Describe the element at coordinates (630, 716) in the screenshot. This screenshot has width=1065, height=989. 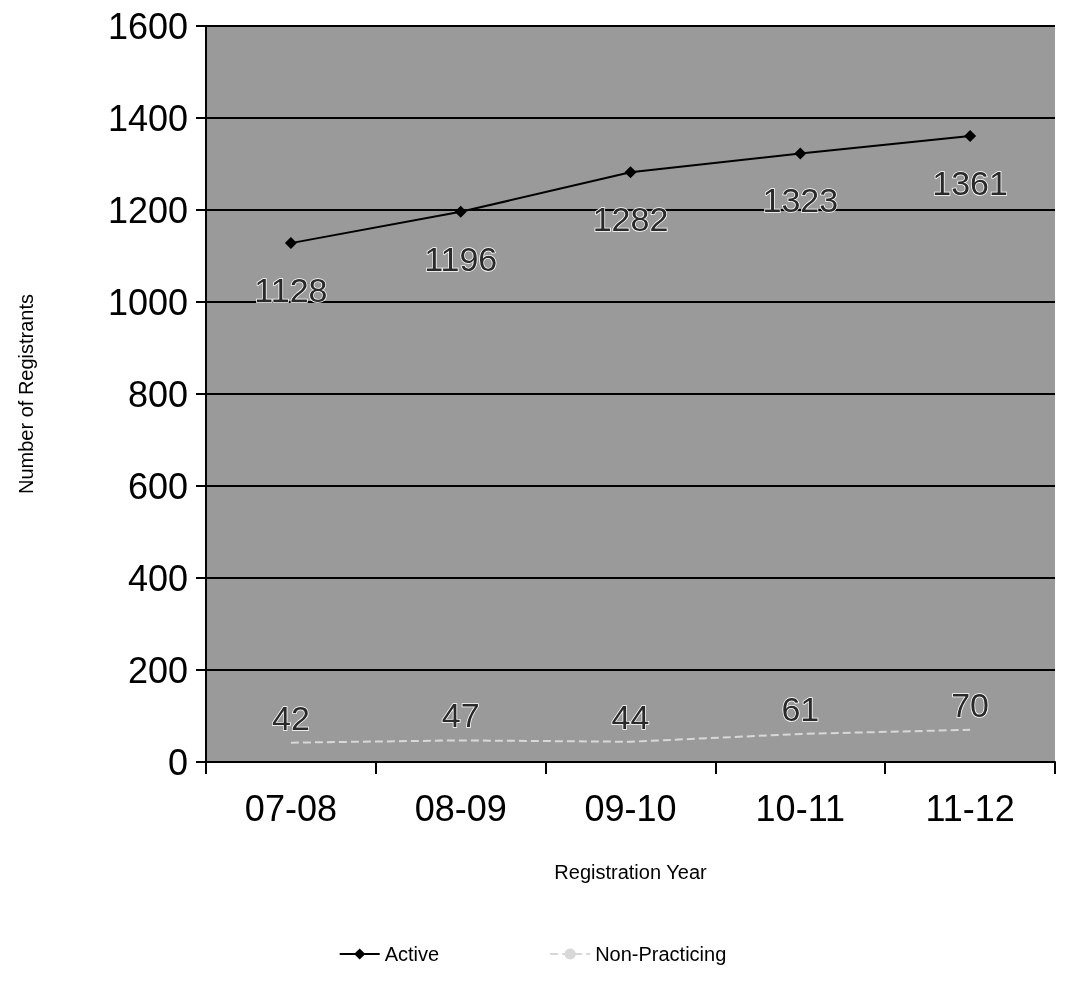
I see `data-label: 44` at that location.